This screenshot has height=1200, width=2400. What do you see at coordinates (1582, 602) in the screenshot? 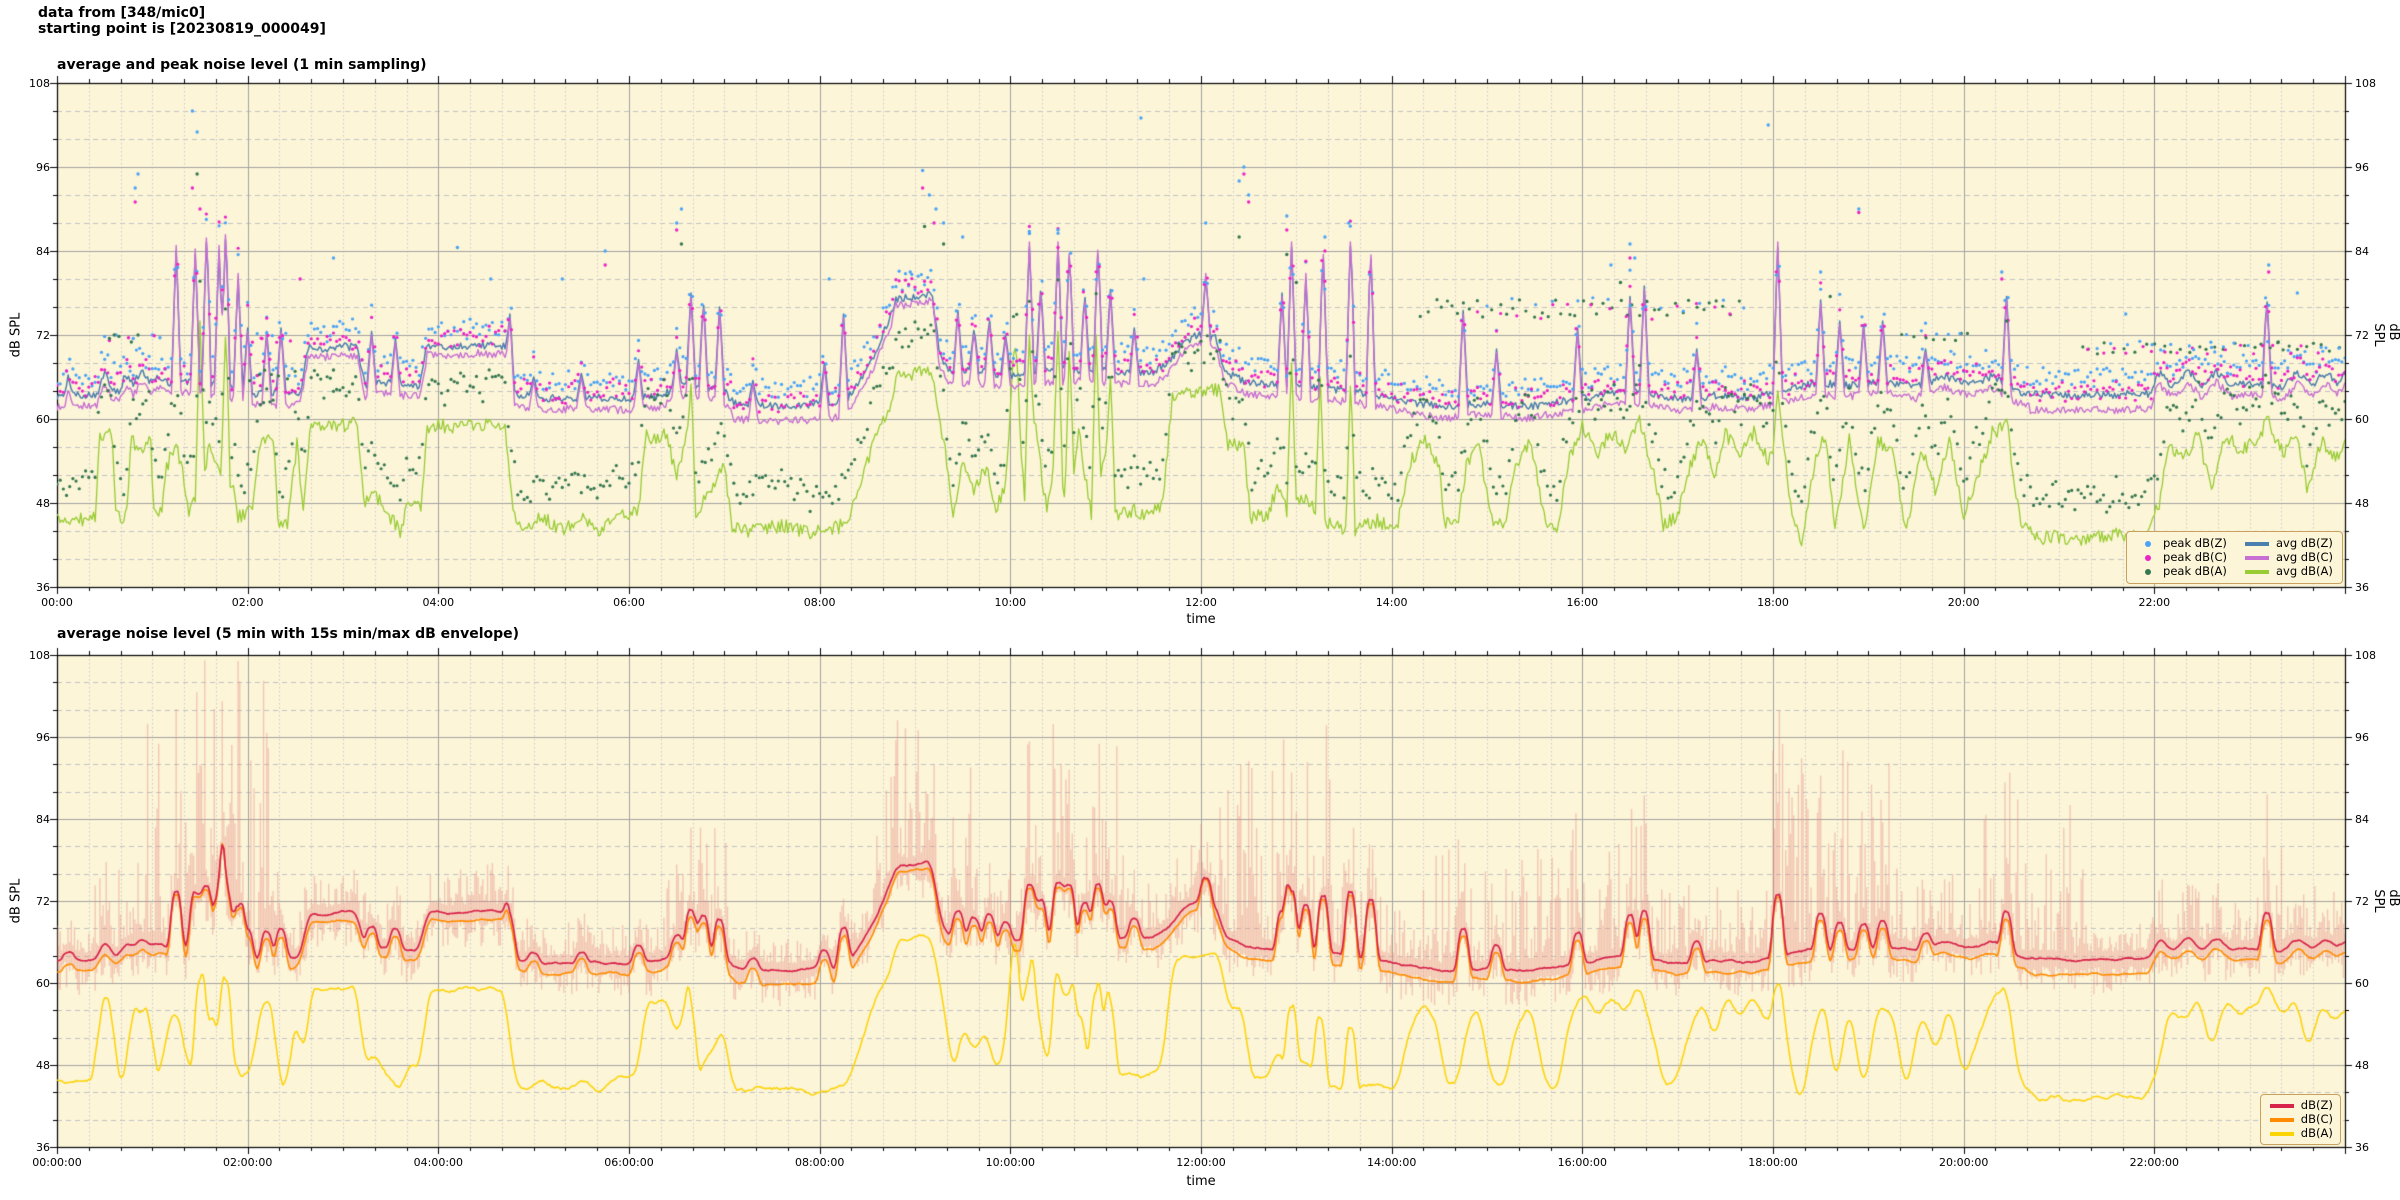
I see `x-tick-label: 16:00` at bounding box center [1582, 602].